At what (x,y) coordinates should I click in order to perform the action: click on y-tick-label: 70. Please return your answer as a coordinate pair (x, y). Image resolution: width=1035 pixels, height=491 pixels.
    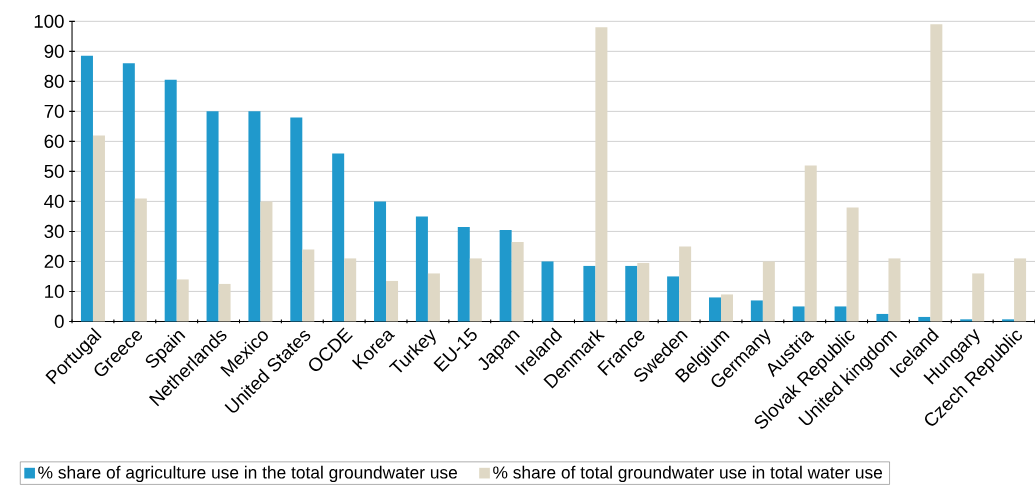
    Looking at the image, I should click on (54, 111).